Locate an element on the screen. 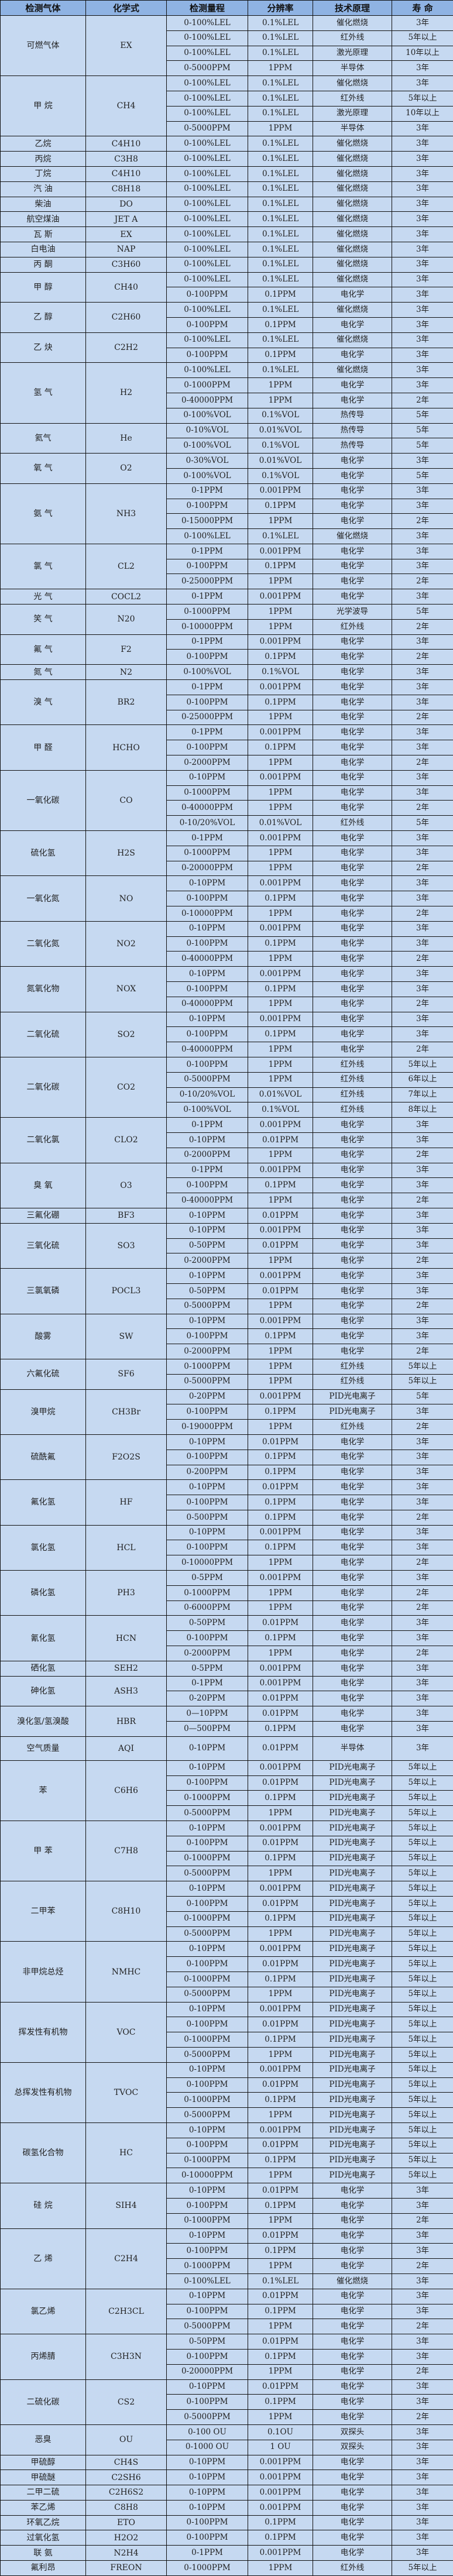  technology-cell: 热传导 is located at coordinates (353, 430).